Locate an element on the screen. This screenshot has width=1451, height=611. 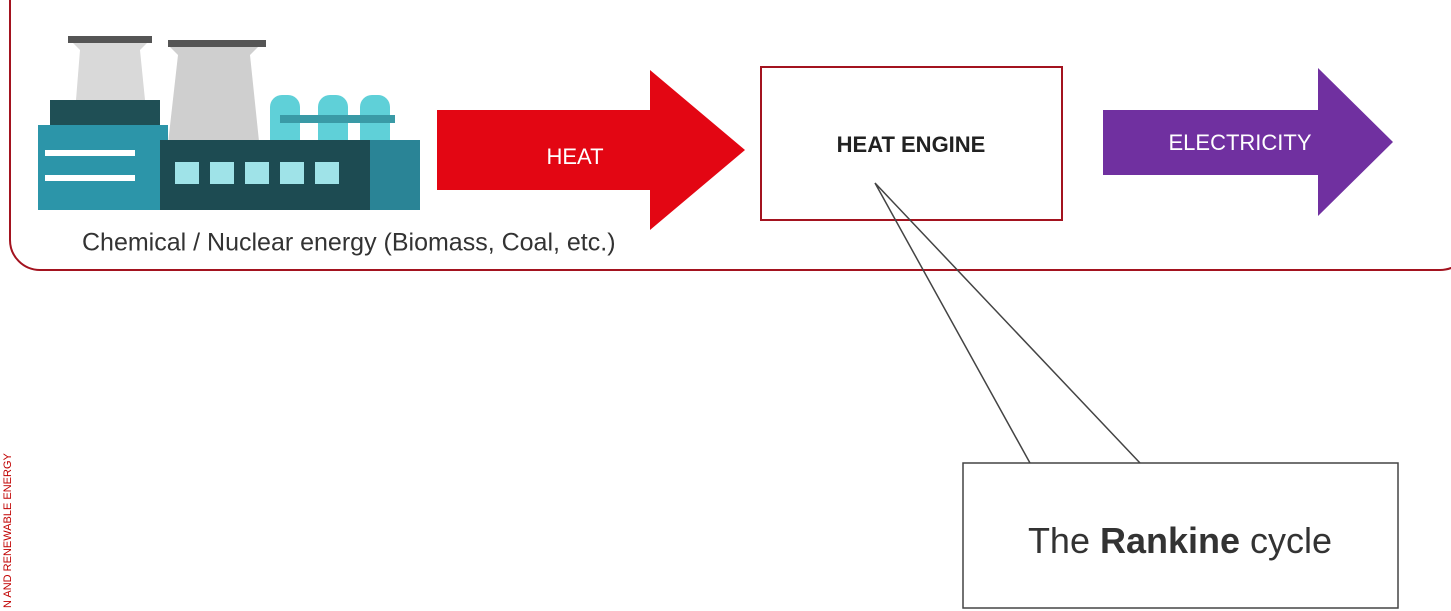
callout-part-bold: Rankine is located at coordinates (1170, 540).